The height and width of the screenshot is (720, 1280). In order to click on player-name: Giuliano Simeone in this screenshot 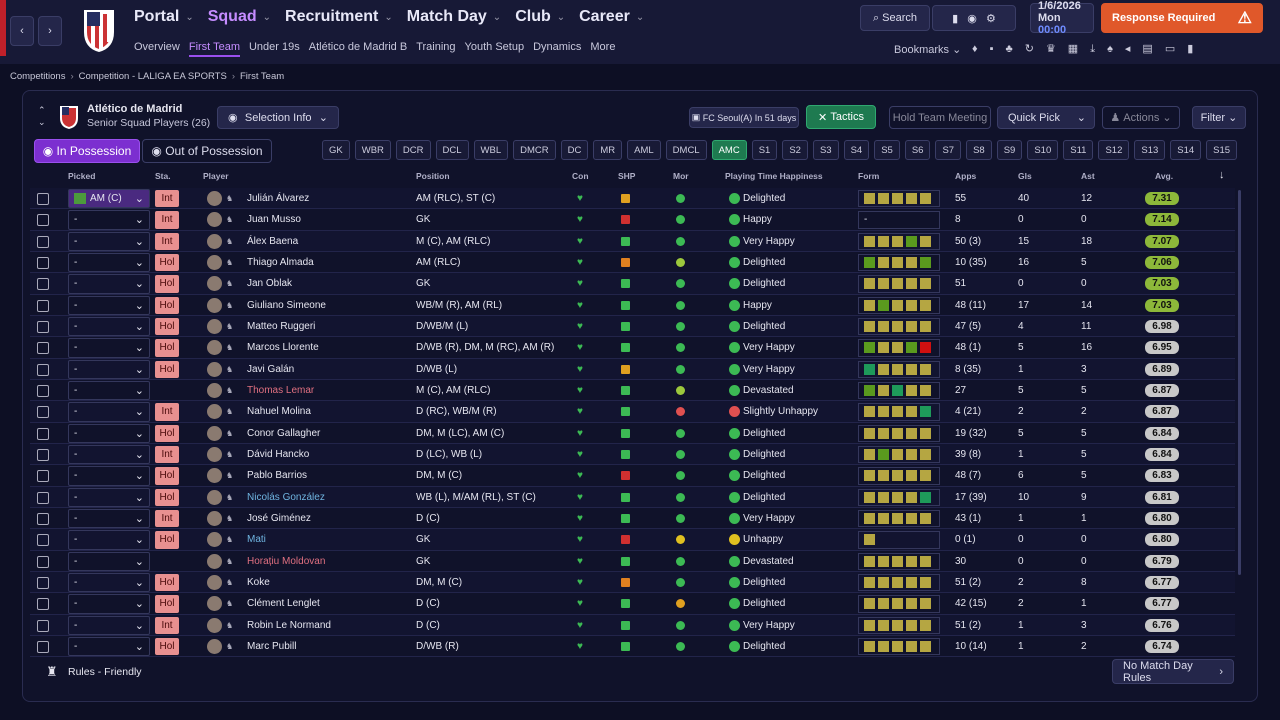, I will do `click(286, 305)`.